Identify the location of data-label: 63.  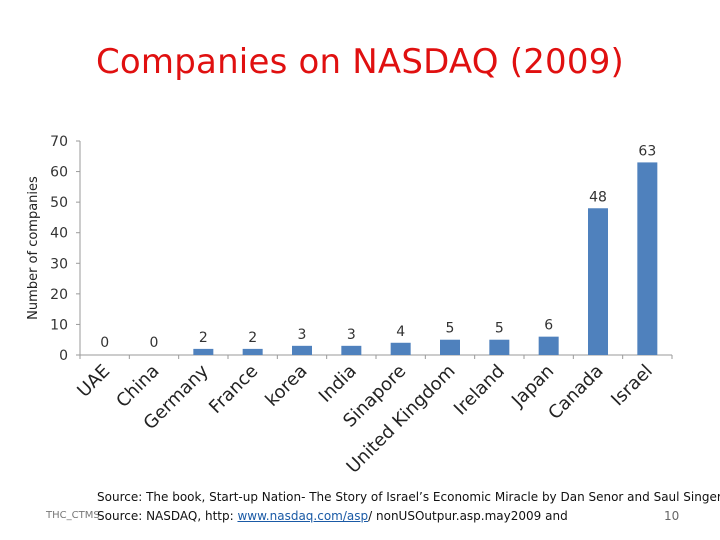
(647, 151).